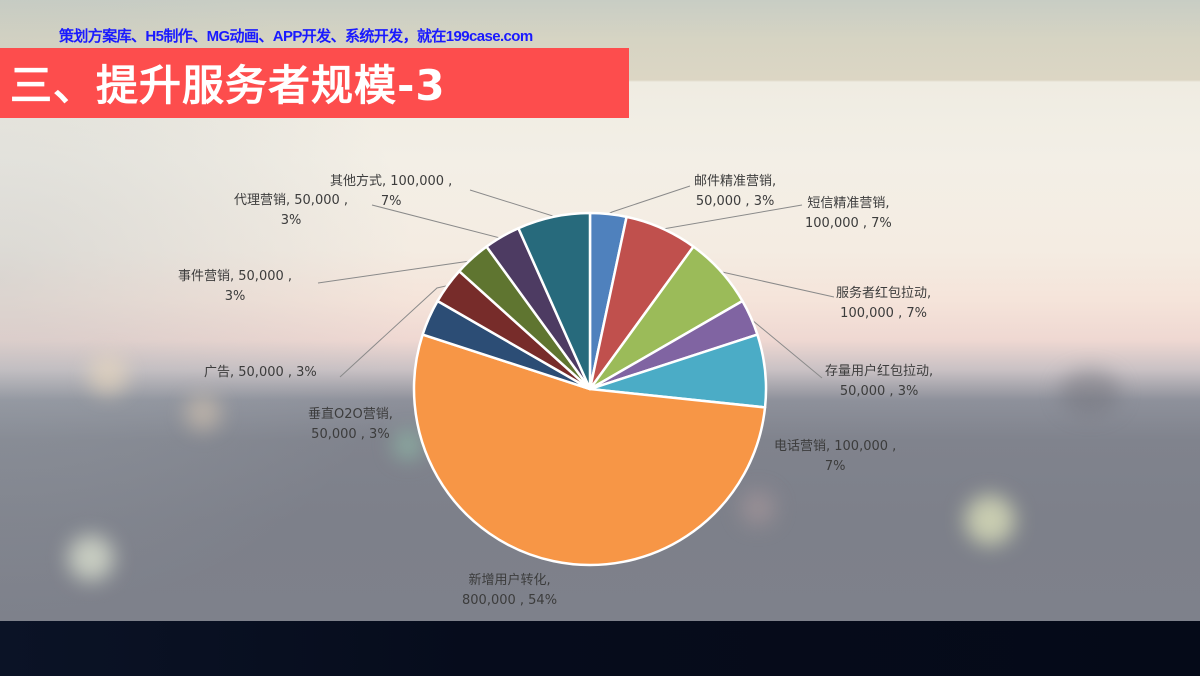 The width and height of the screenshot is (1200, 676). I want to click on data-label-sms-marketing: 短信精准营销, 100,000 , 7%, so click(848, 213).